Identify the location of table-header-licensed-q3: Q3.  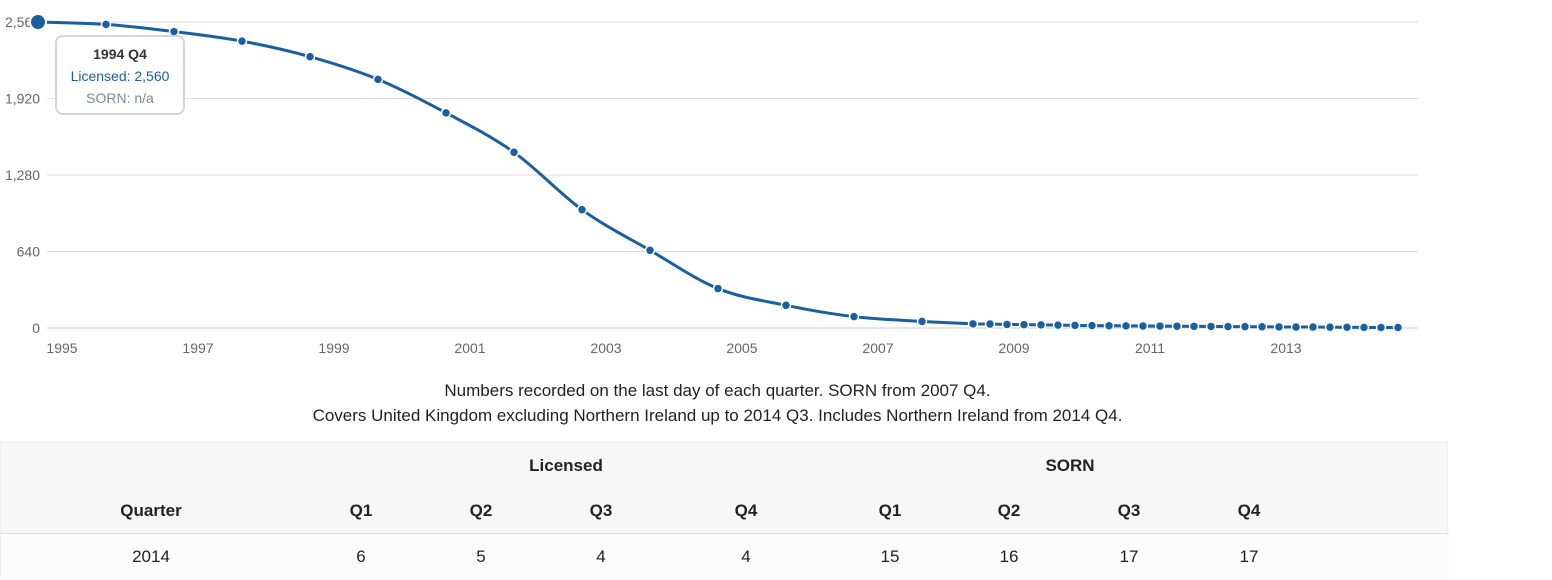
(601, 511).